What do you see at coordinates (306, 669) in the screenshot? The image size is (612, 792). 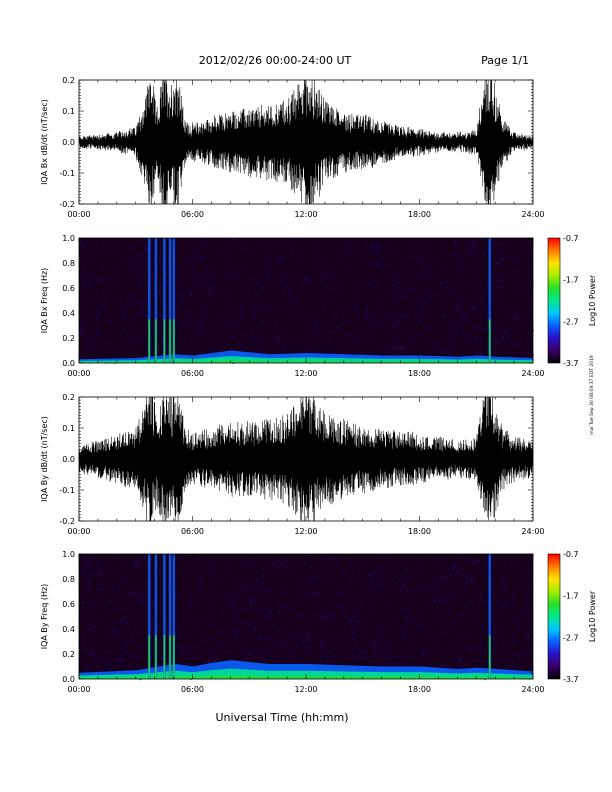 I see `lowfreq-band` at bounding box center [306, 669].